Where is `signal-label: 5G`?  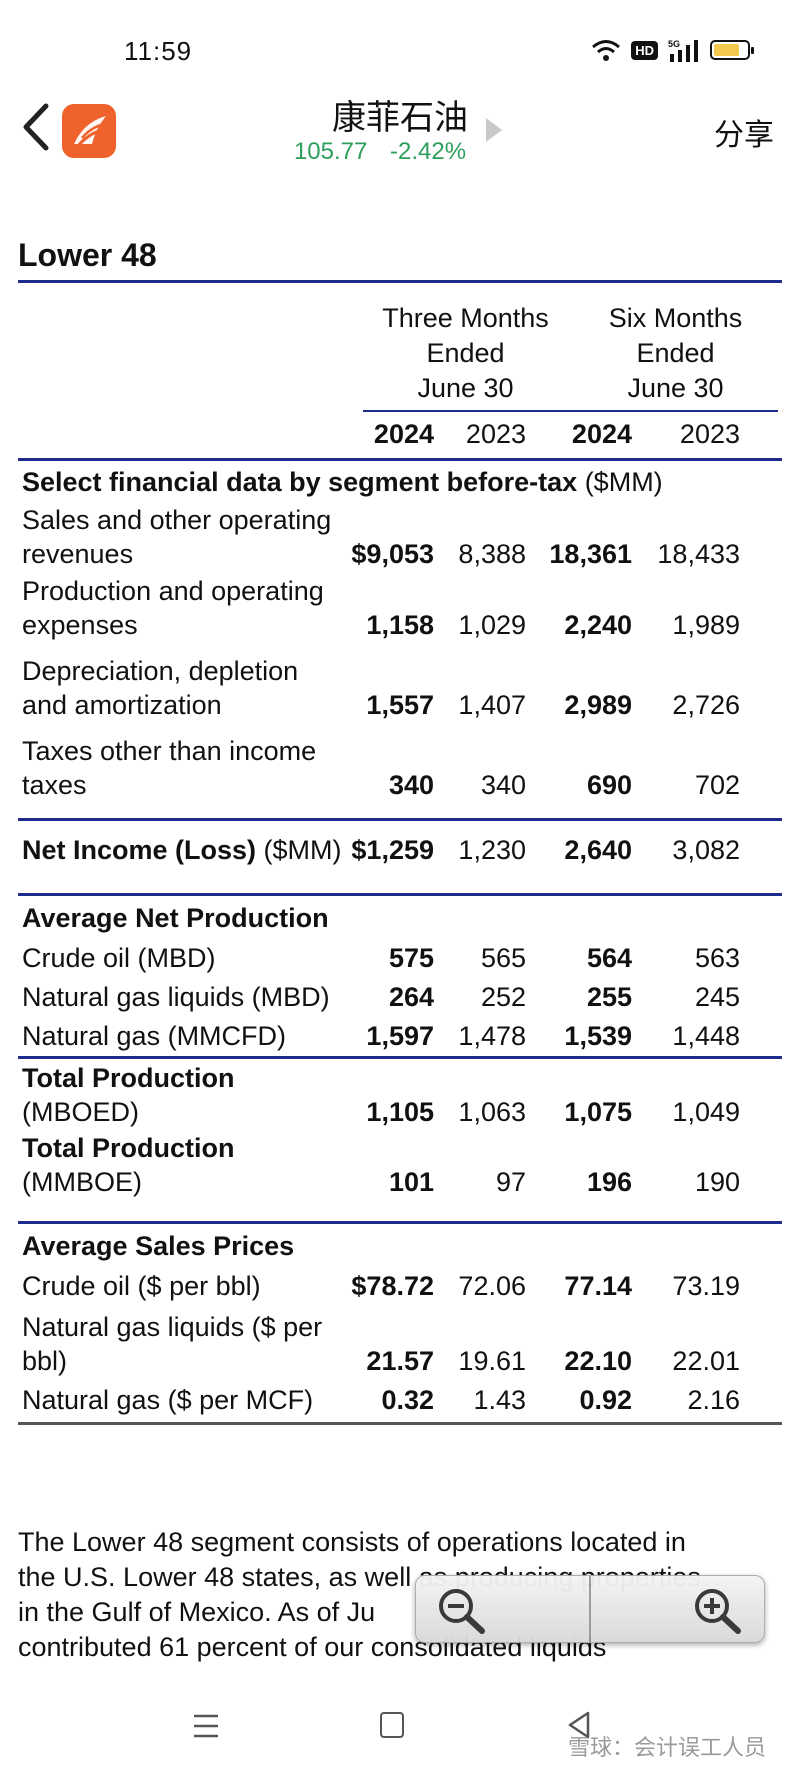 signal-label: 5G is located at coordinates (674, 44).